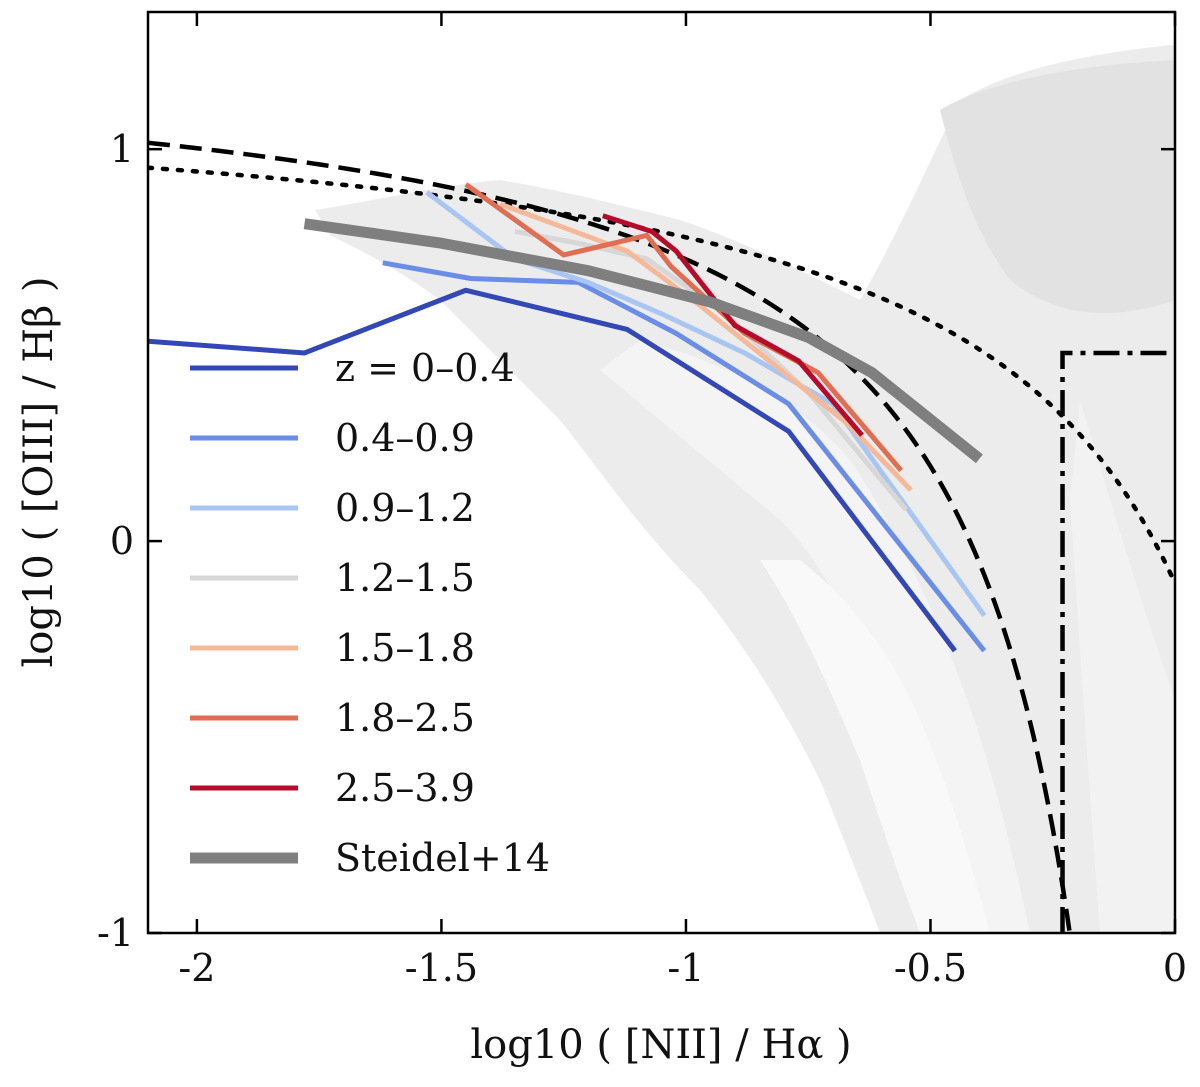  I want to click on y-tick-label: -1, so click(115, 933).